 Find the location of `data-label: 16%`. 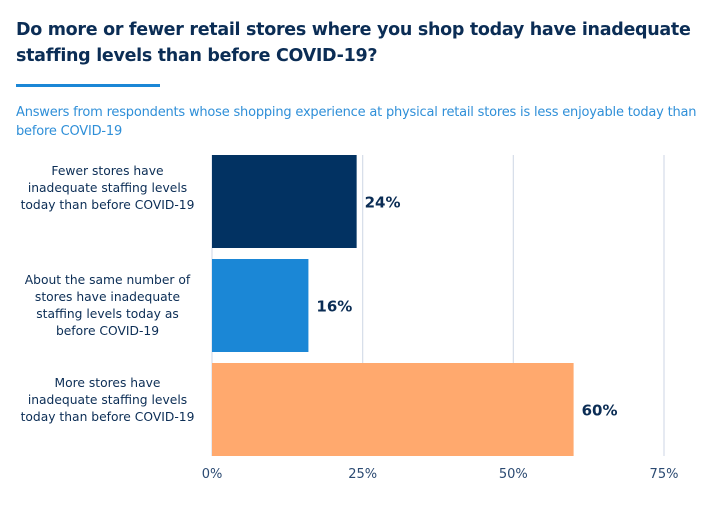

data-label: 16% is located at coordinates (334, 307).